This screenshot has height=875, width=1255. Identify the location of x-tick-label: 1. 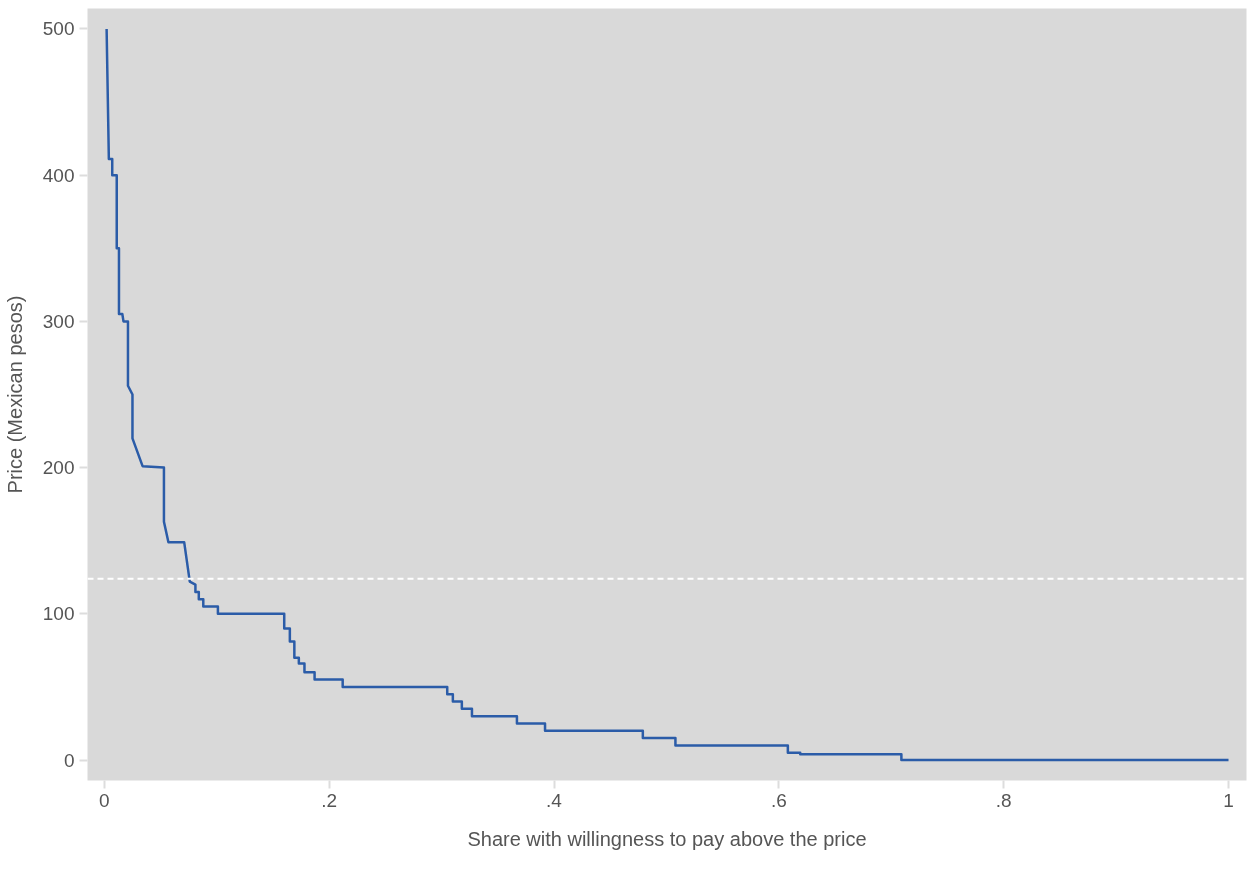
(1228, 800).